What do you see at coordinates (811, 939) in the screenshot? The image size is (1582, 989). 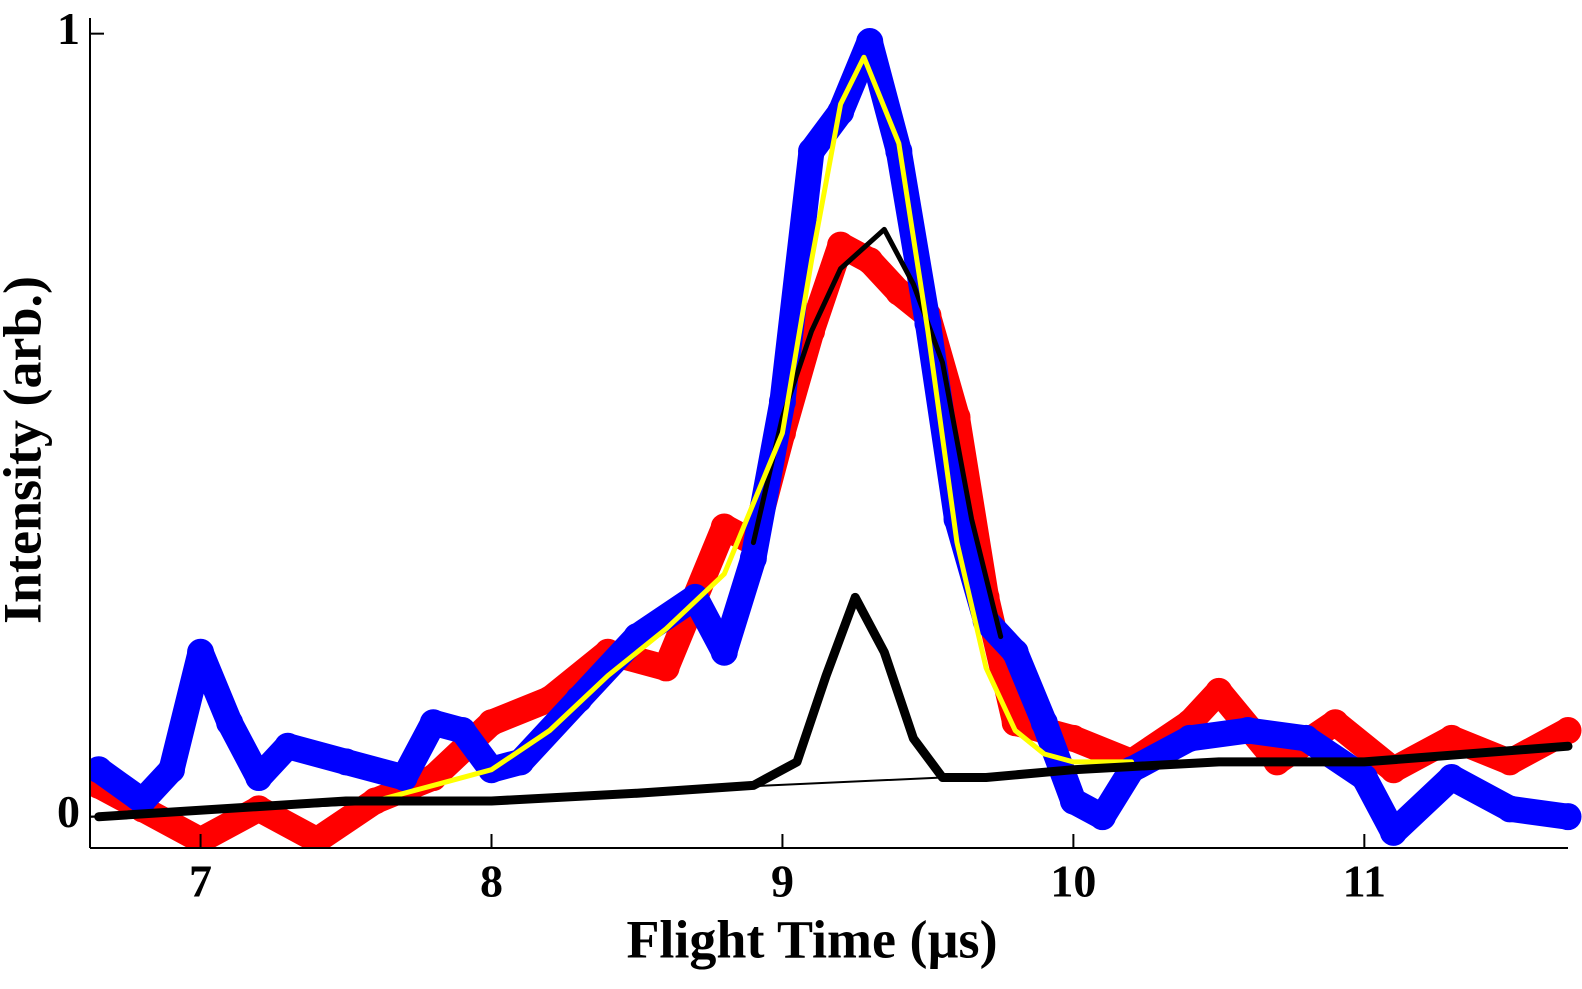 I see `x-axis-label: Flight Time (µs)` at bounding box center [811, 939].